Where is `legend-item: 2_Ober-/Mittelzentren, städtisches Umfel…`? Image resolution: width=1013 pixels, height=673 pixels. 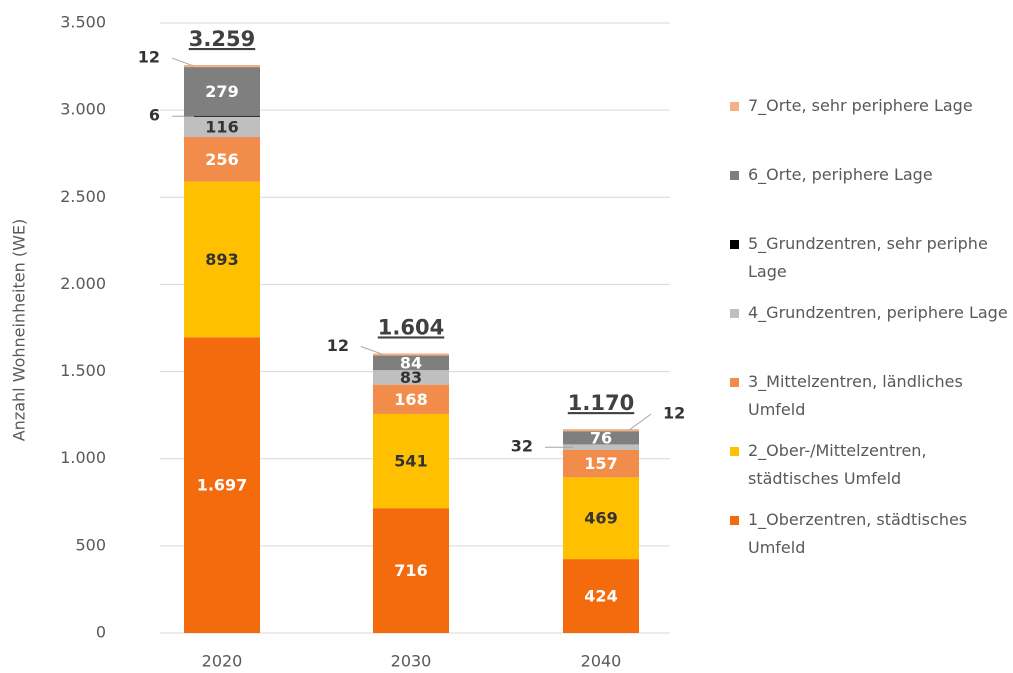
legend-item: 2_Ober-/Mittelzentren, städtisches Umfel… is located at coordinates (868, 471).